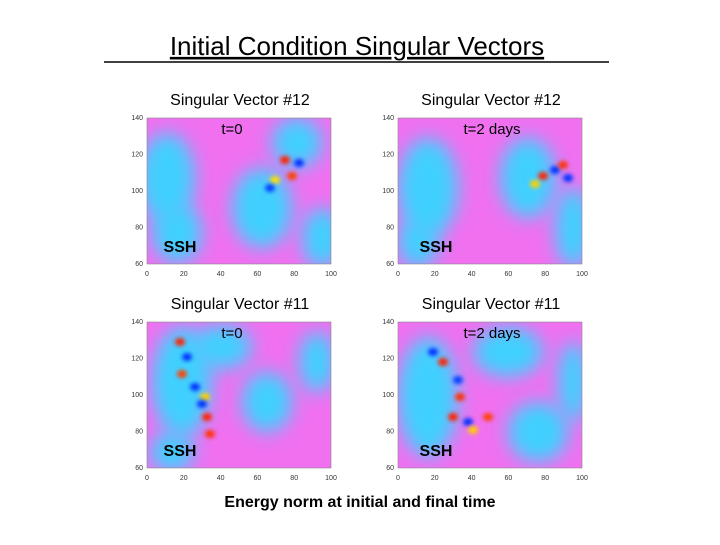 The height and width of the screenshot is (545, 720). I want to click on panel-heading: Singular Vector #11, so click(240, 304).